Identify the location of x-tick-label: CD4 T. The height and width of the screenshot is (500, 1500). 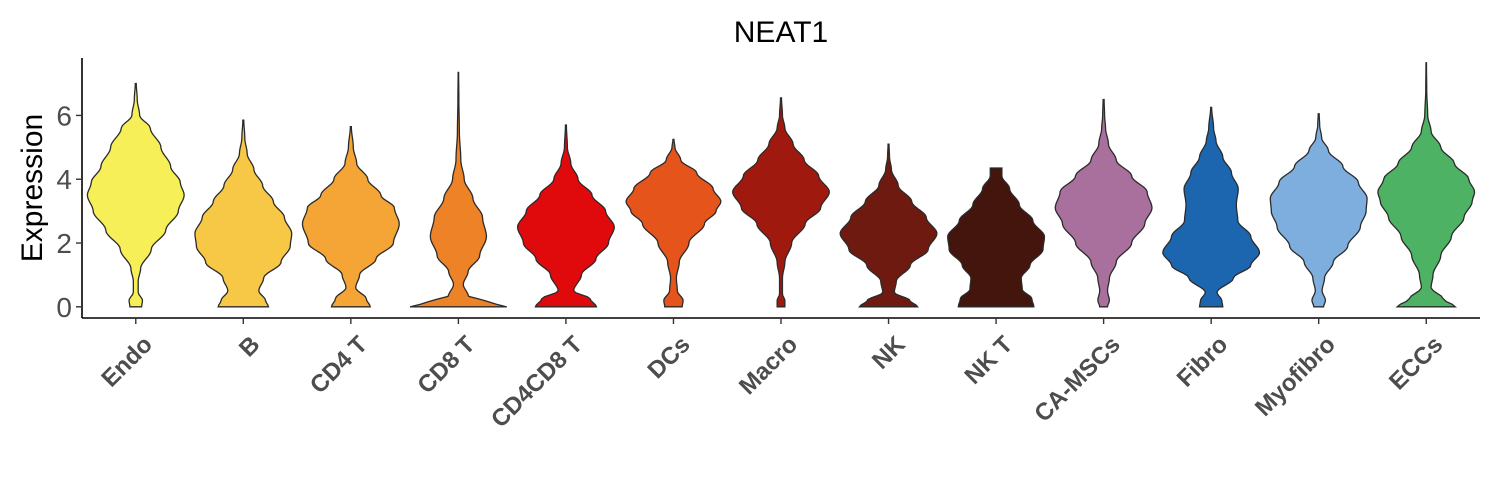
(339, 365).